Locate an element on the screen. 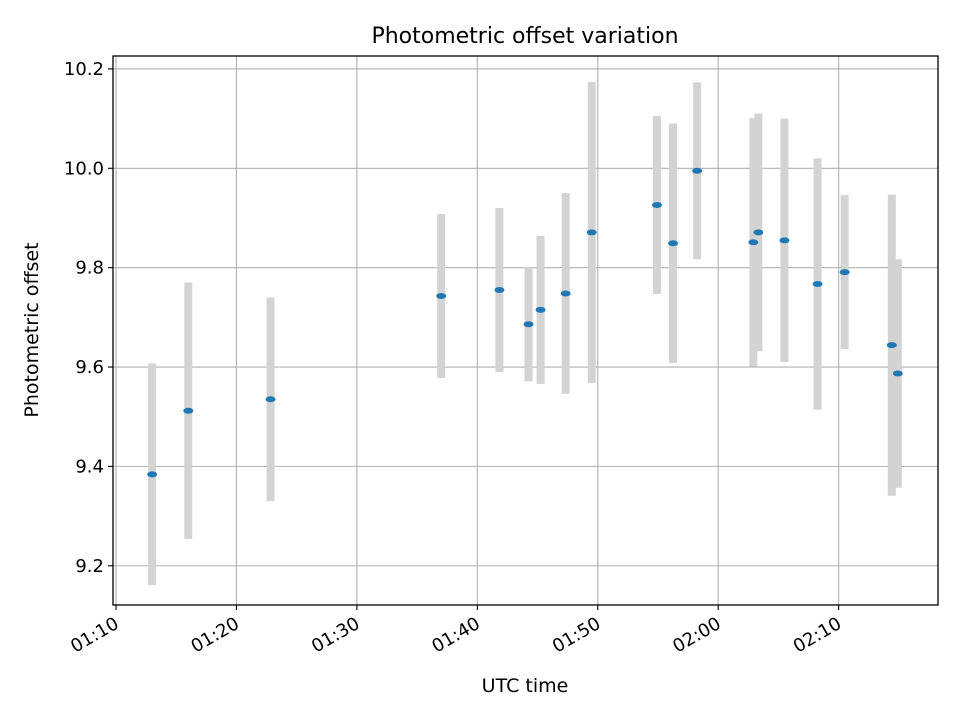  y-axis-label: Photometric offset is located at coordinates (32, 329).